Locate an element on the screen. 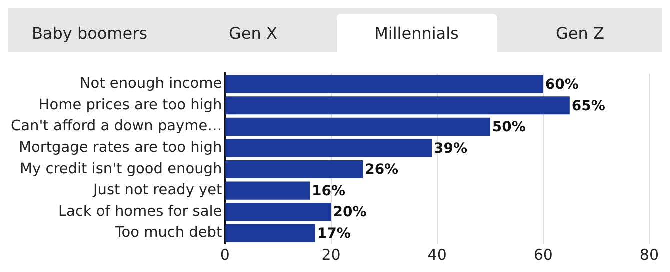  data-label: 60% is located at coordinates (562, 84).